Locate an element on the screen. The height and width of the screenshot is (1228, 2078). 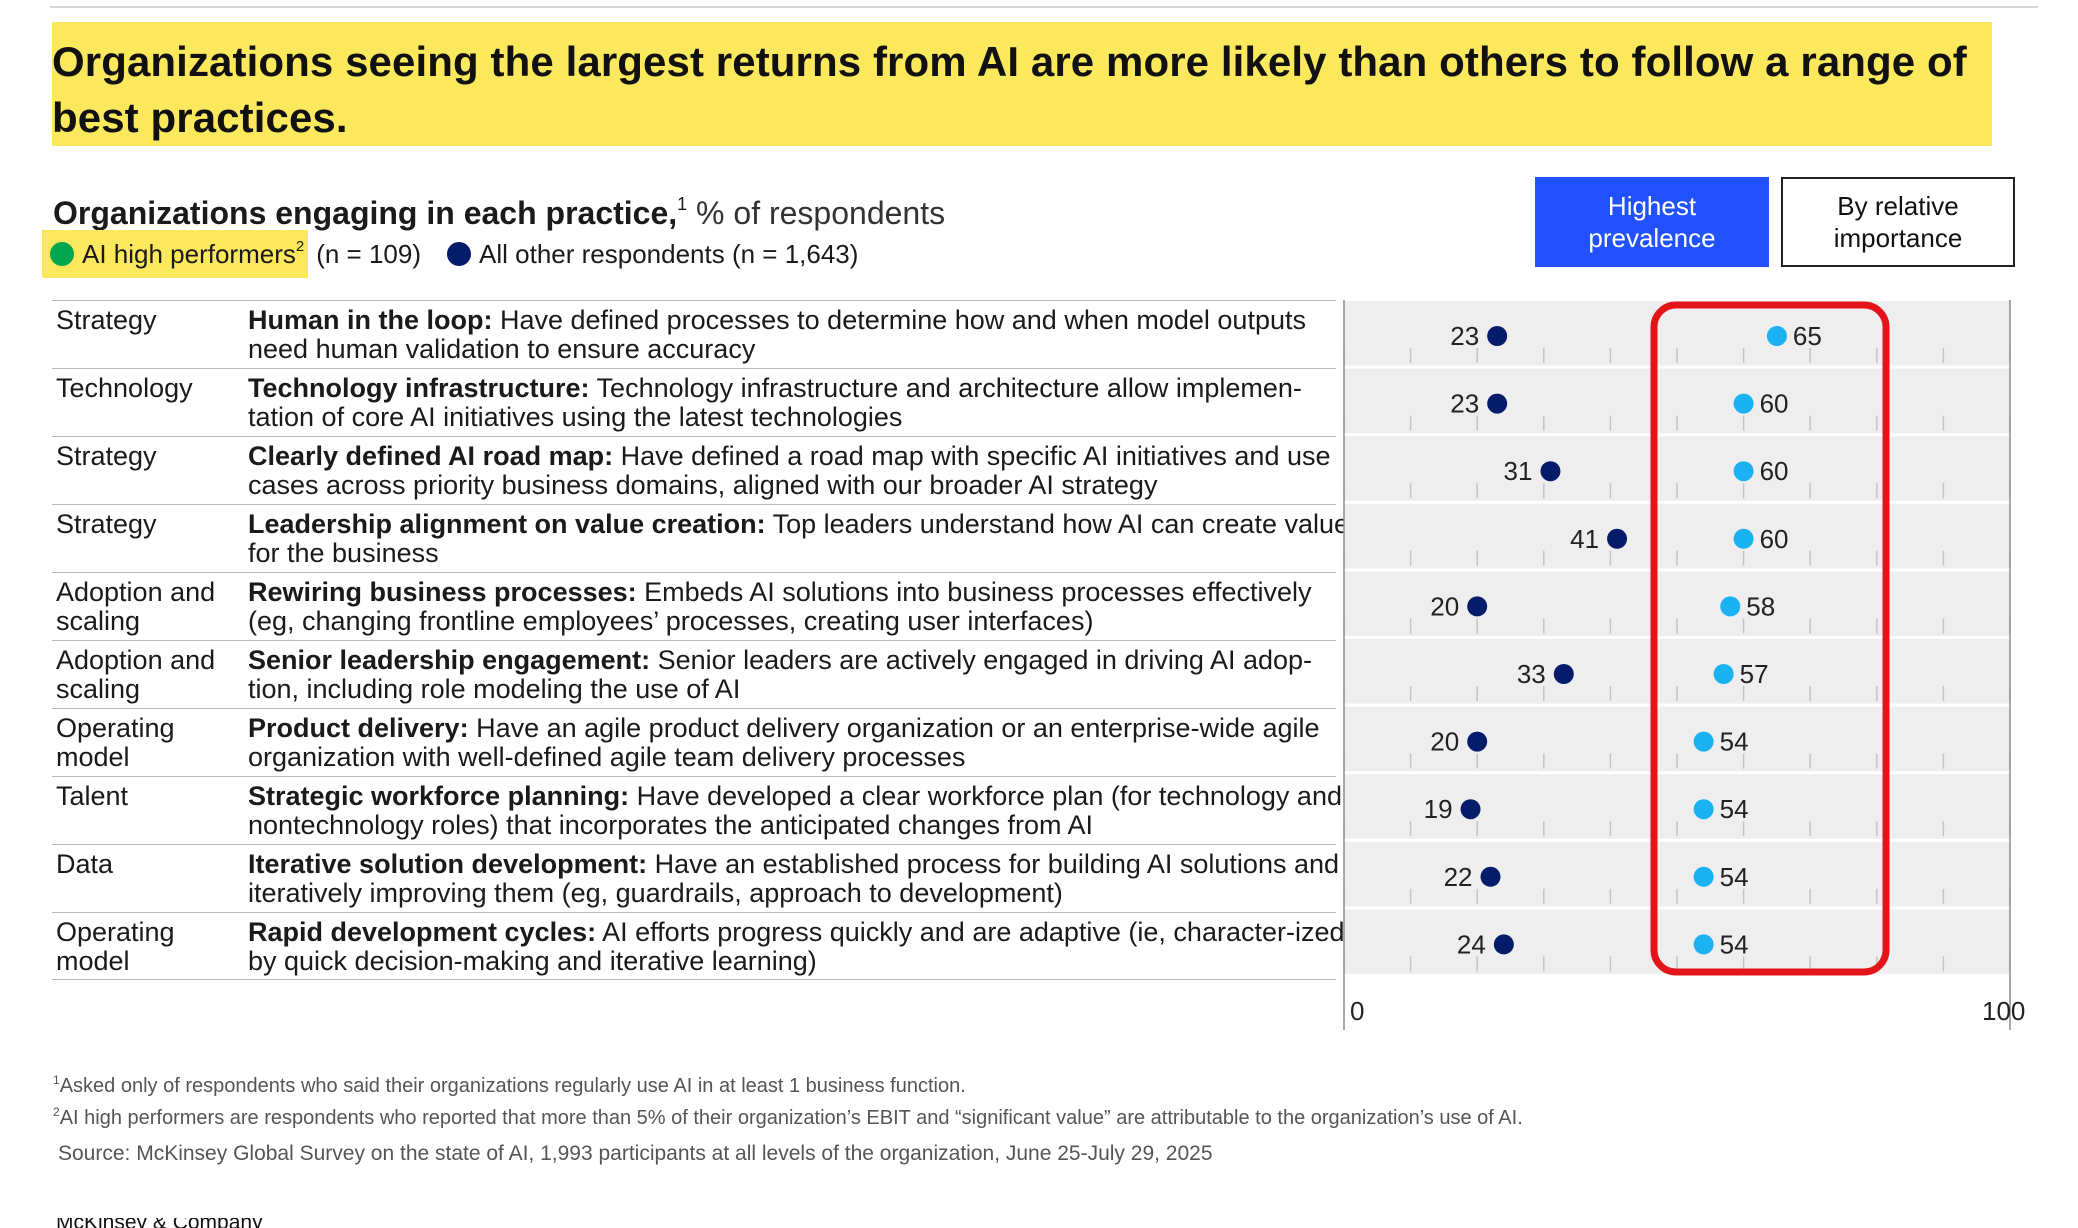
data-label-other: 22 is located at coordinates (1458, 877).